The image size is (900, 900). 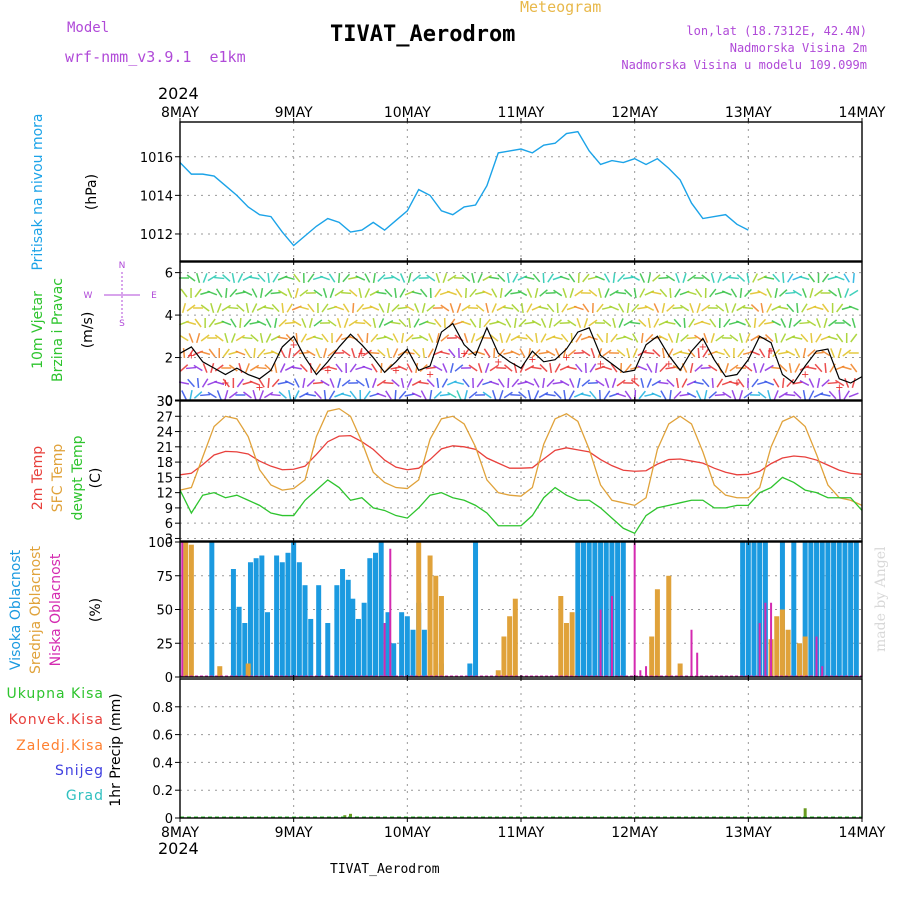 I want to click on panel-frame, so click(x=521, y=331).